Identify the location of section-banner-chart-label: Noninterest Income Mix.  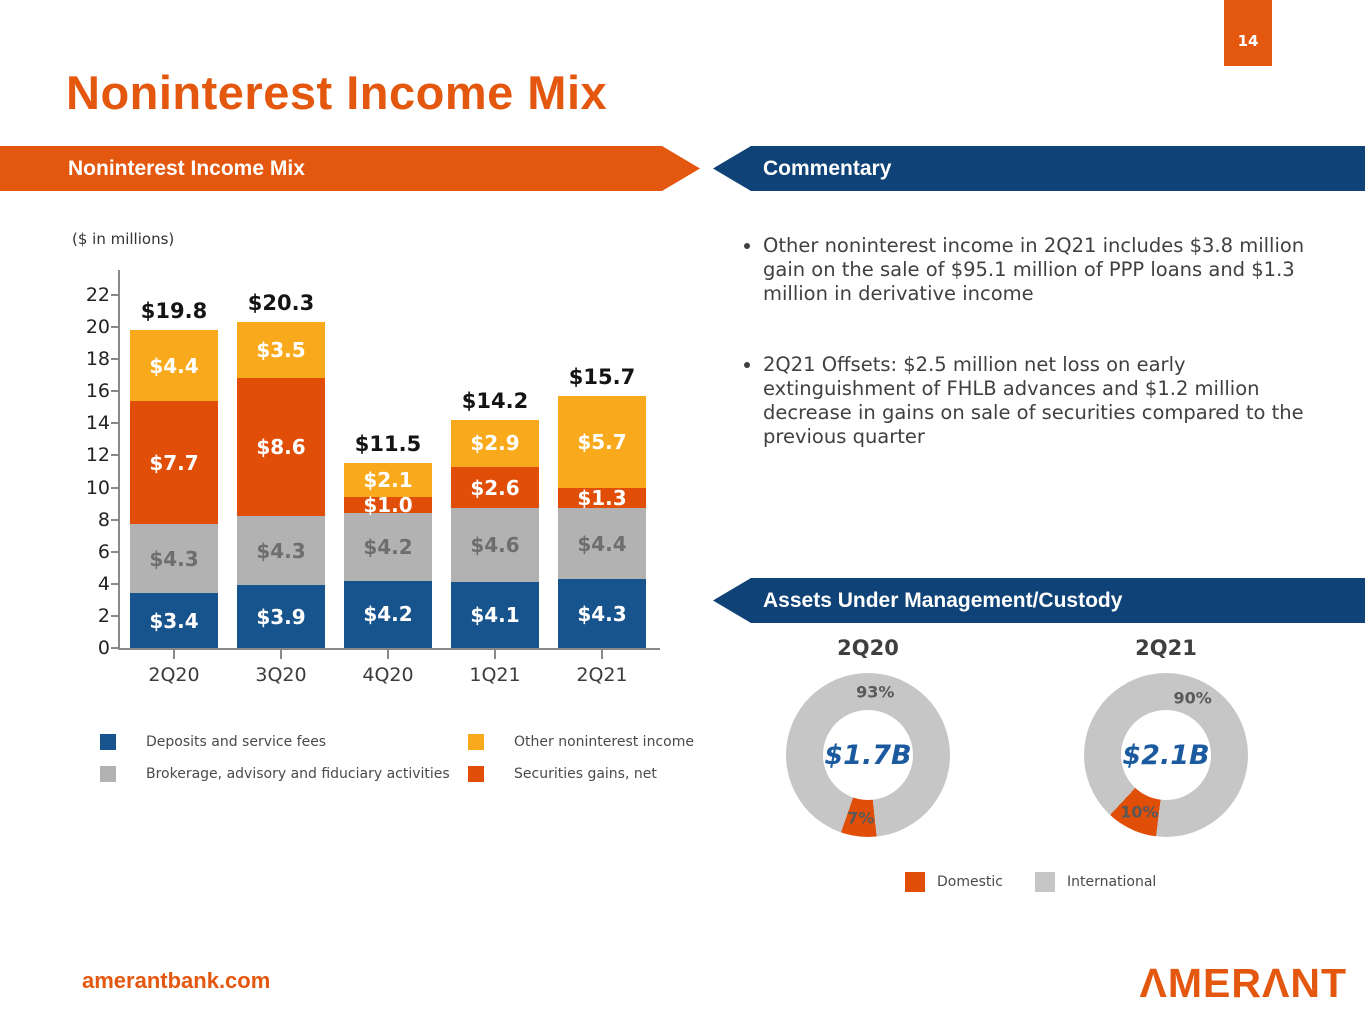
(186, 168).